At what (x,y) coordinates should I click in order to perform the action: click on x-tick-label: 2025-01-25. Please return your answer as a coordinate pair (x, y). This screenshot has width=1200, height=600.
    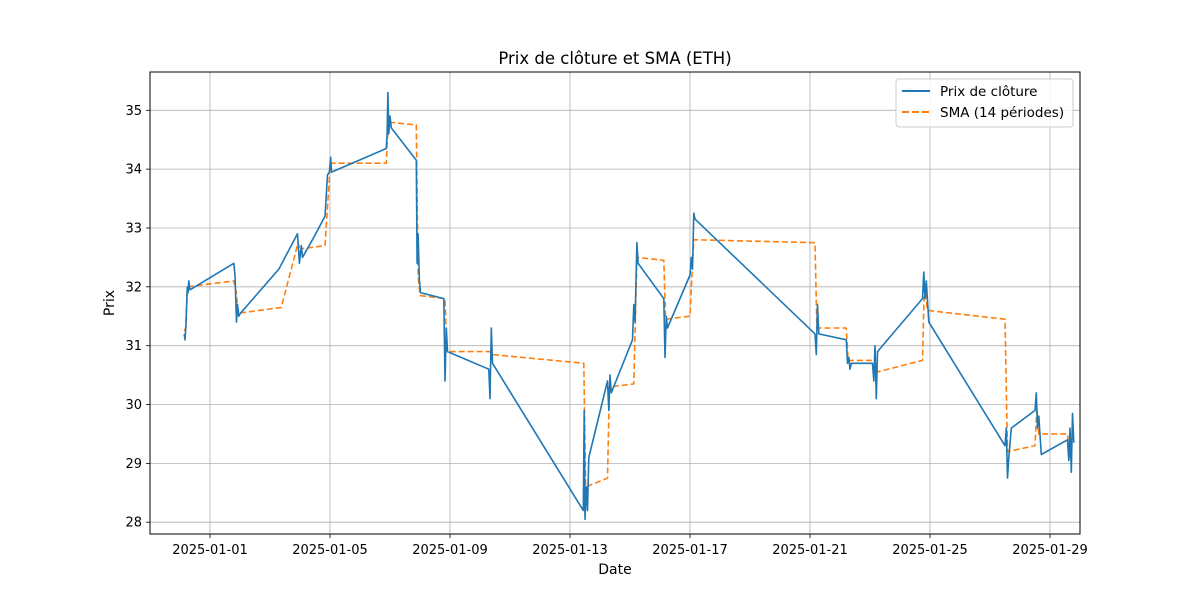
    Looking at the image, I should click on (930, 550).